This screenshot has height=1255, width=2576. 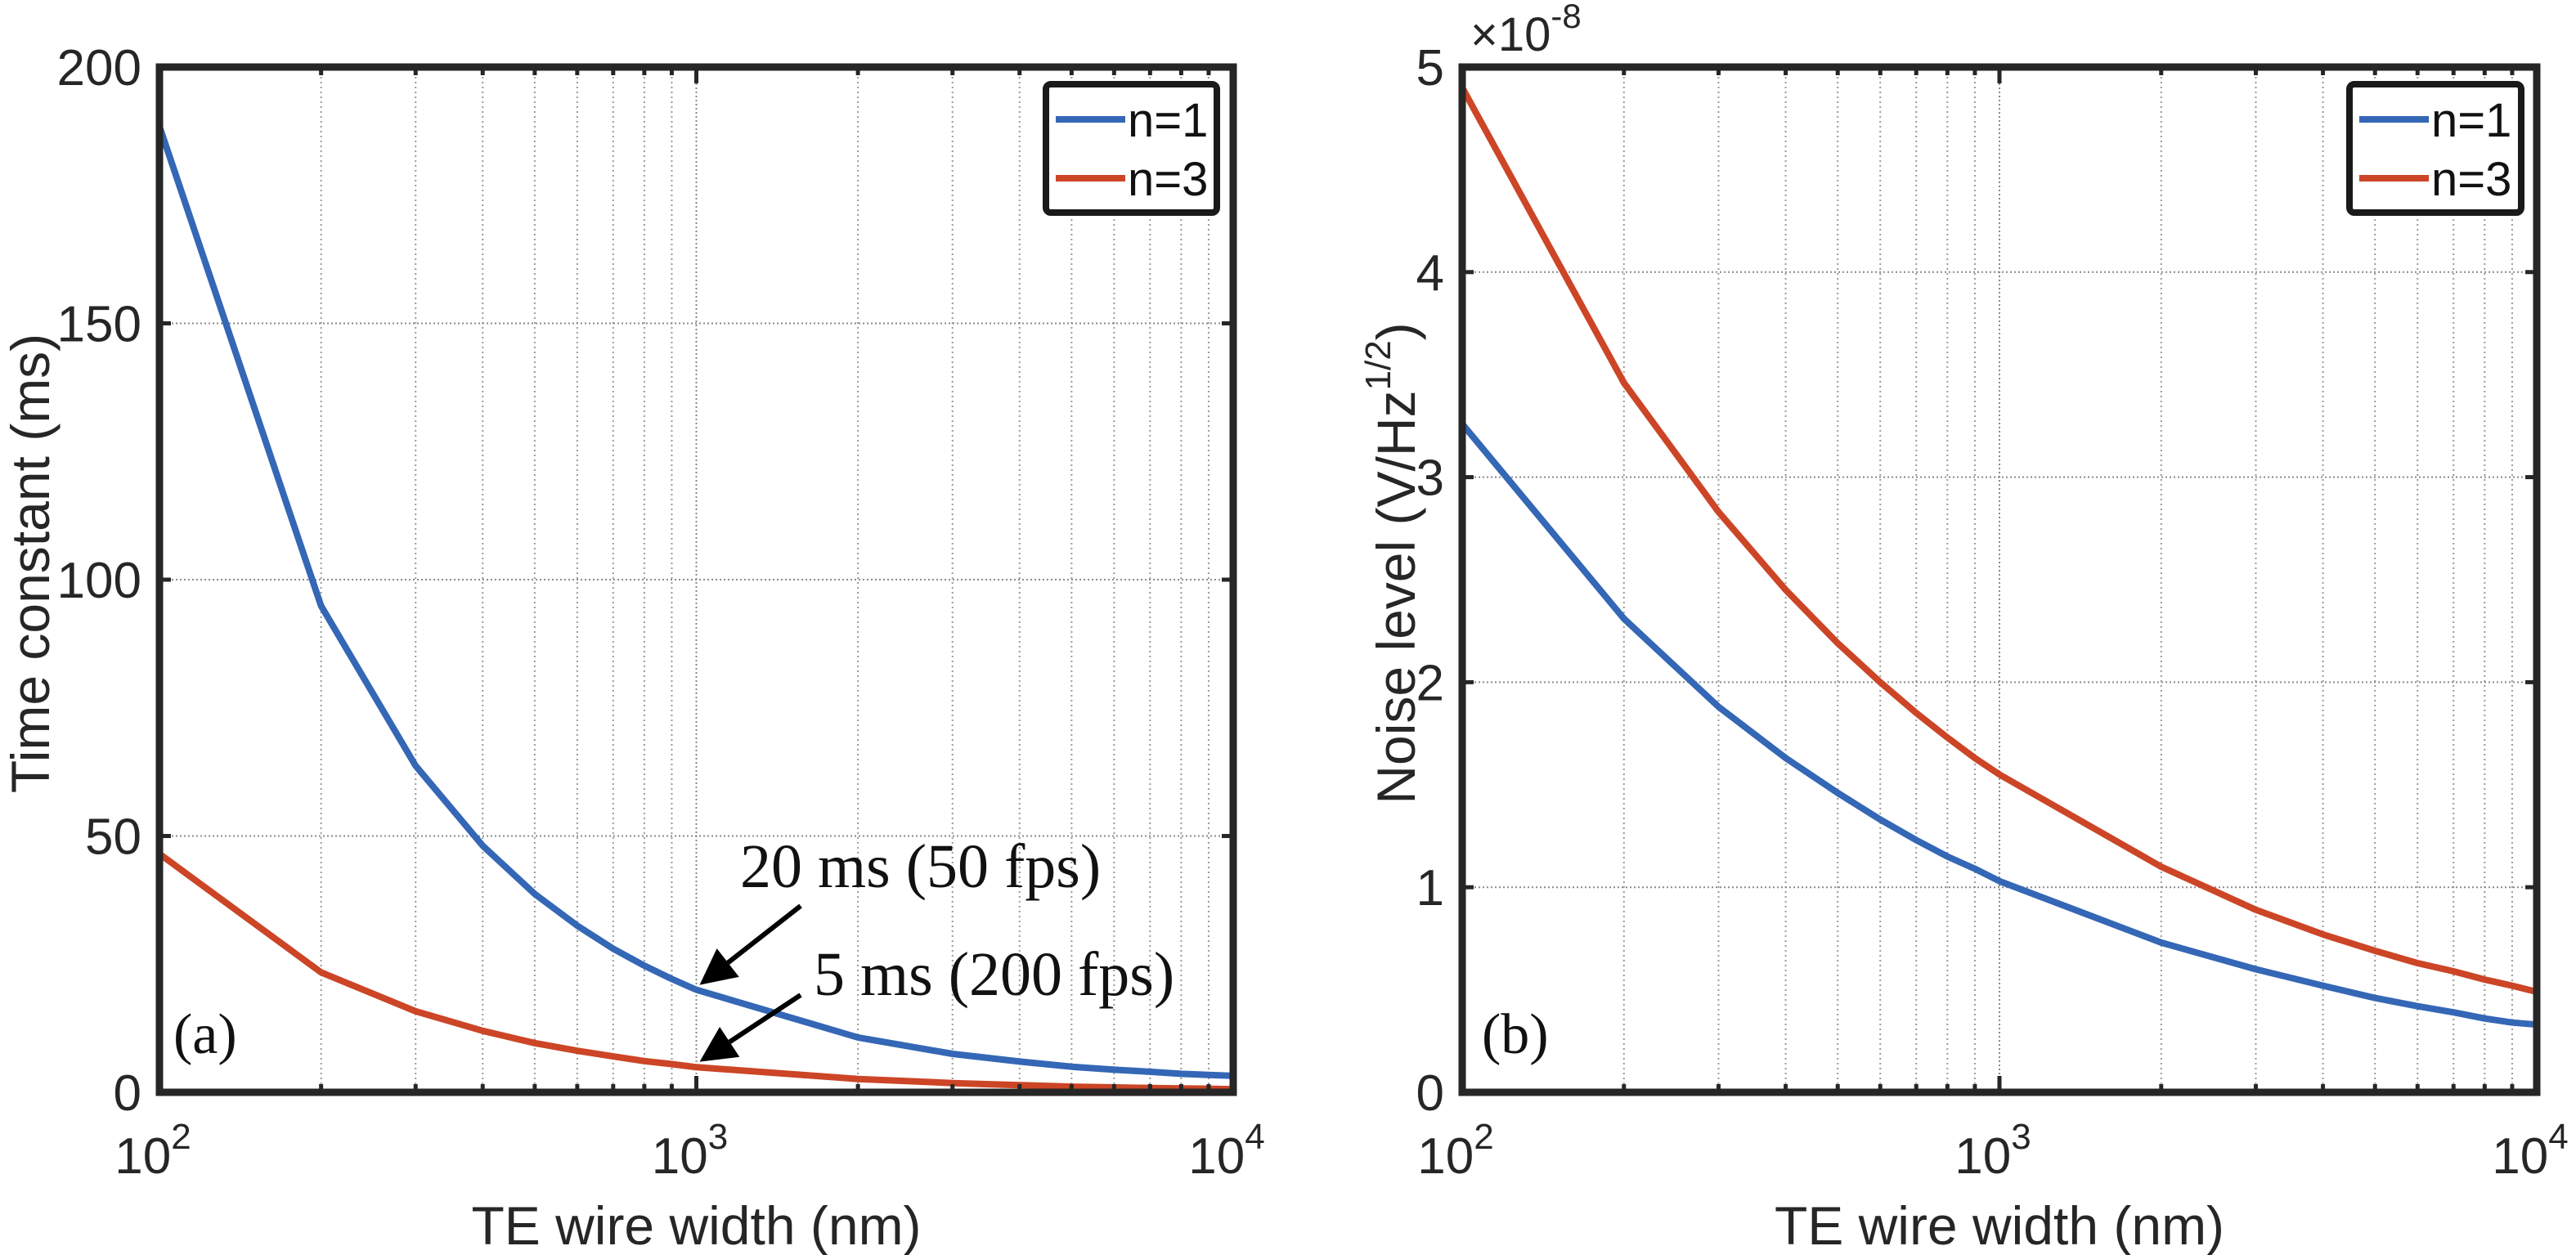 What do you see at coordinates (1999, 1225) in the screenshot?
I see `panel-b-x-axis-label: TE wire width (nm)` at bounding box center [1999, 1225].